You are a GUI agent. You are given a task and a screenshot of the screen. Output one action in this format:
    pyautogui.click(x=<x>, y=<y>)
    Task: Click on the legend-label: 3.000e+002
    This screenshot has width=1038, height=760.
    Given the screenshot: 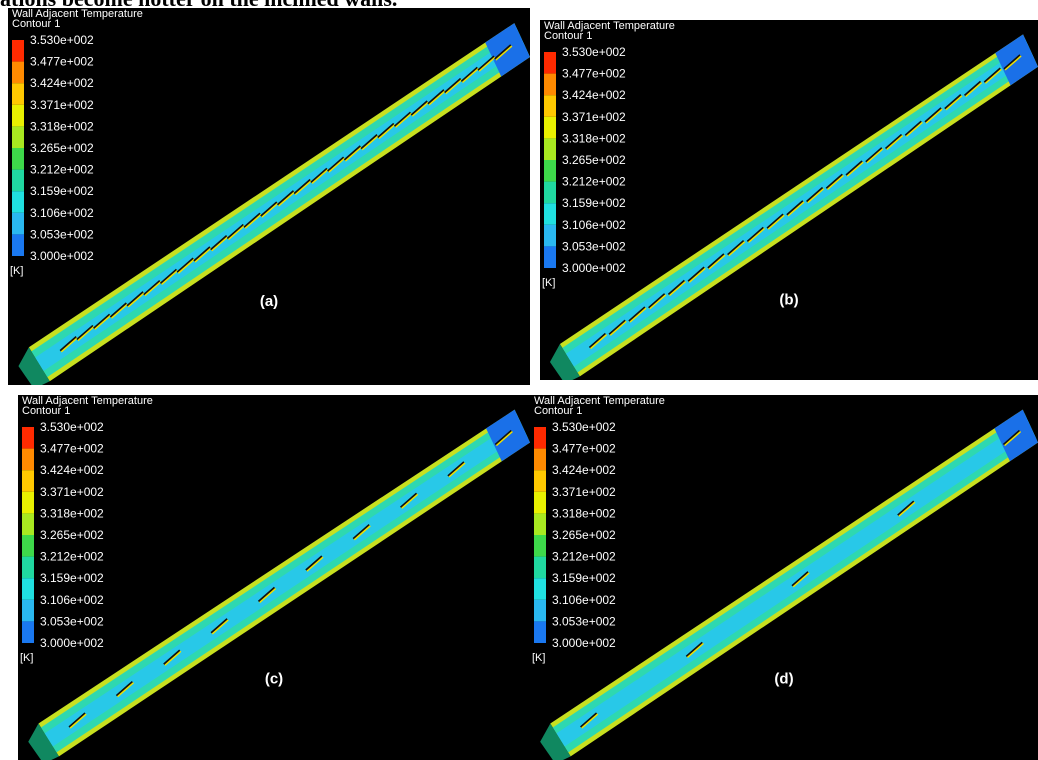 What is the action you would take?
    pyautogui.click(x=72, y=643)
    